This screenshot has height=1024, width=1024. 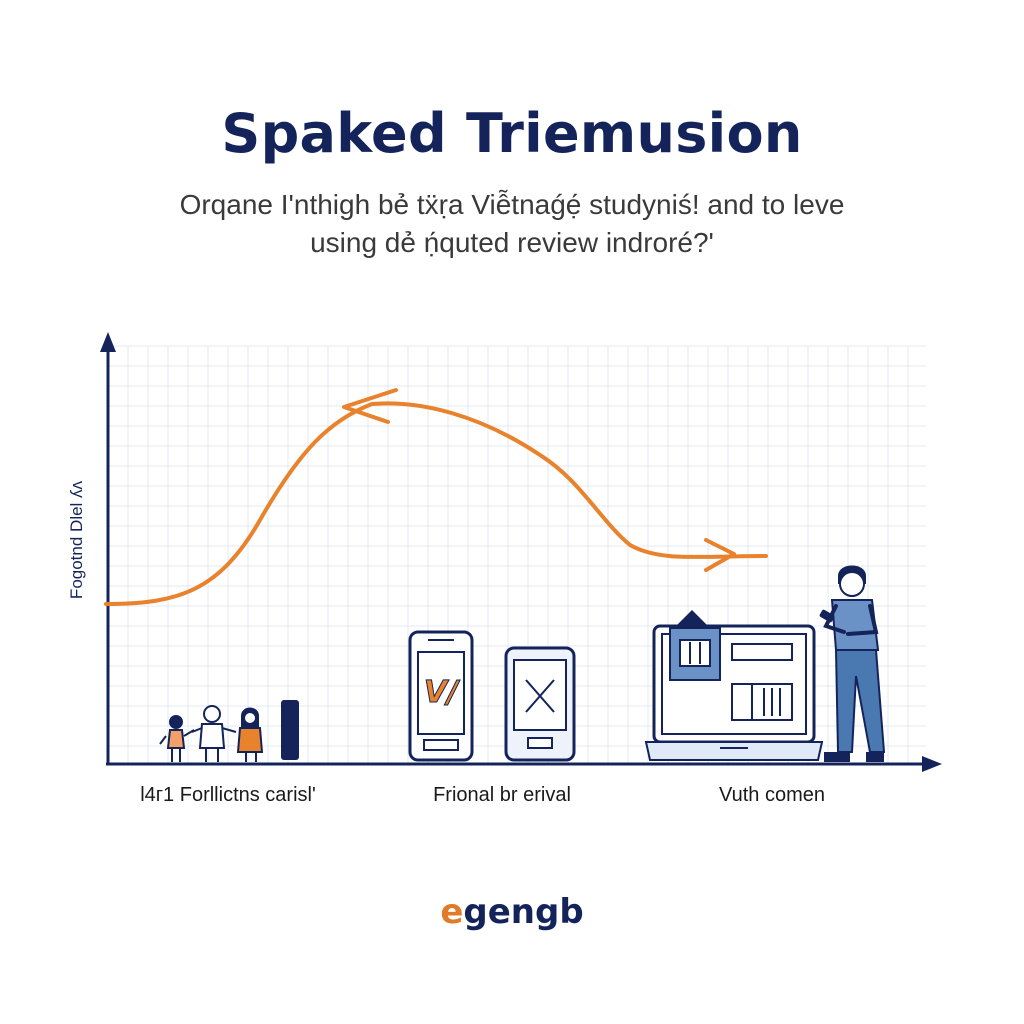 What do you see at coordinates (540, 704) in the screenshot?
I see `error-phone-icon` at bounding box center [540, 704].